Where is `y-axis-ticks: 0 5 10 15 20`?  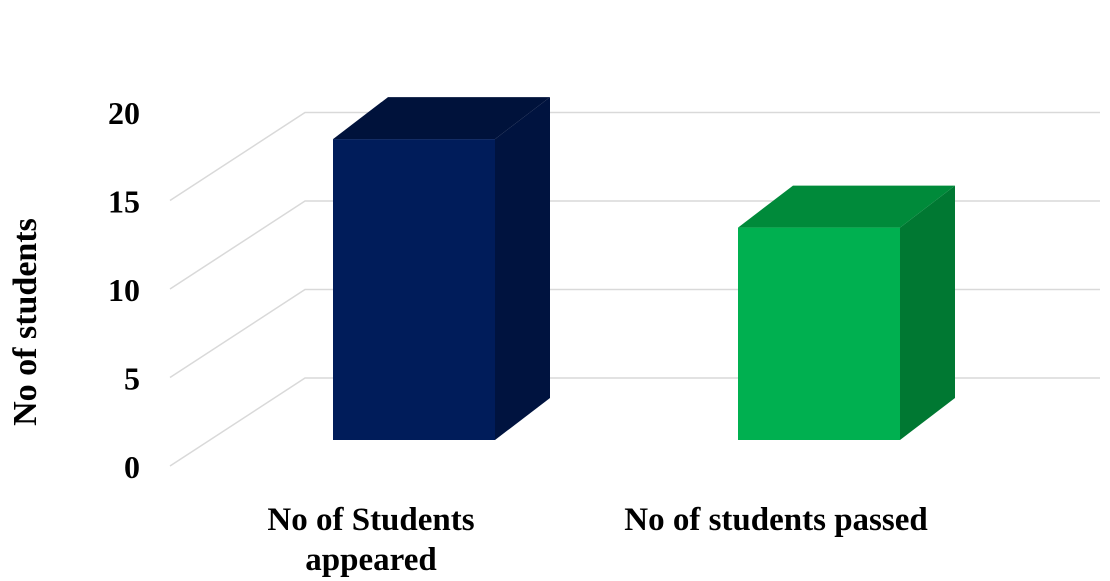 y-axis-ticks: 0 5 10 15 20 is located at coordinates (124, 290).